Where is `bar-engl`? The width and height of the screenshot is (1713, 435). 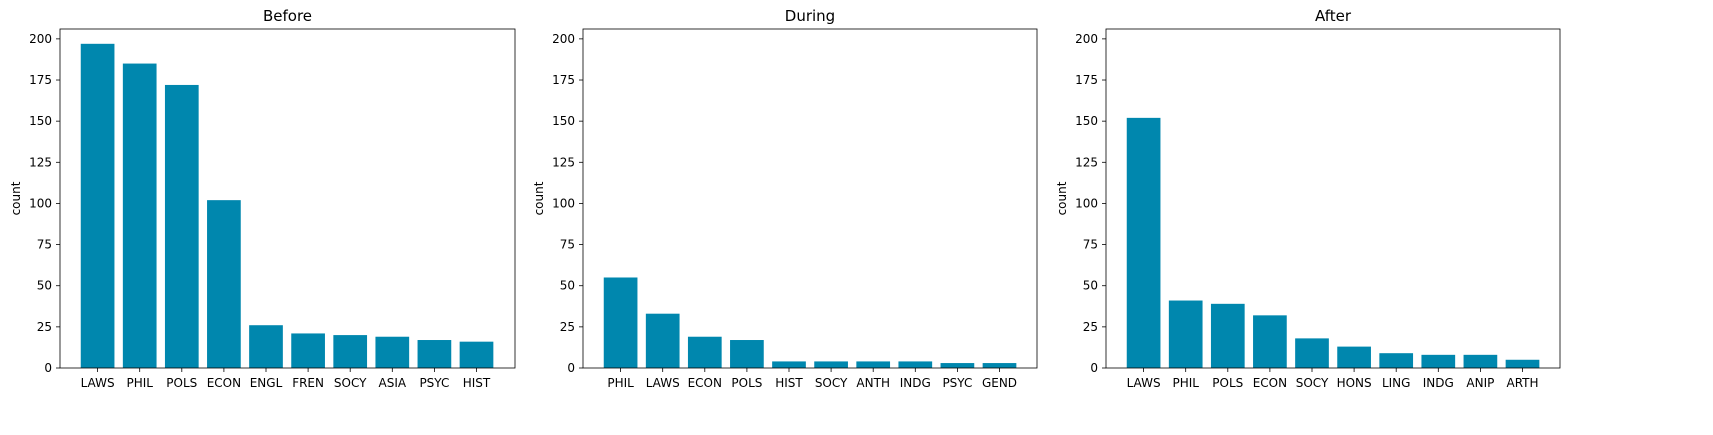
bar-engl is located at coordinates (266, 346).